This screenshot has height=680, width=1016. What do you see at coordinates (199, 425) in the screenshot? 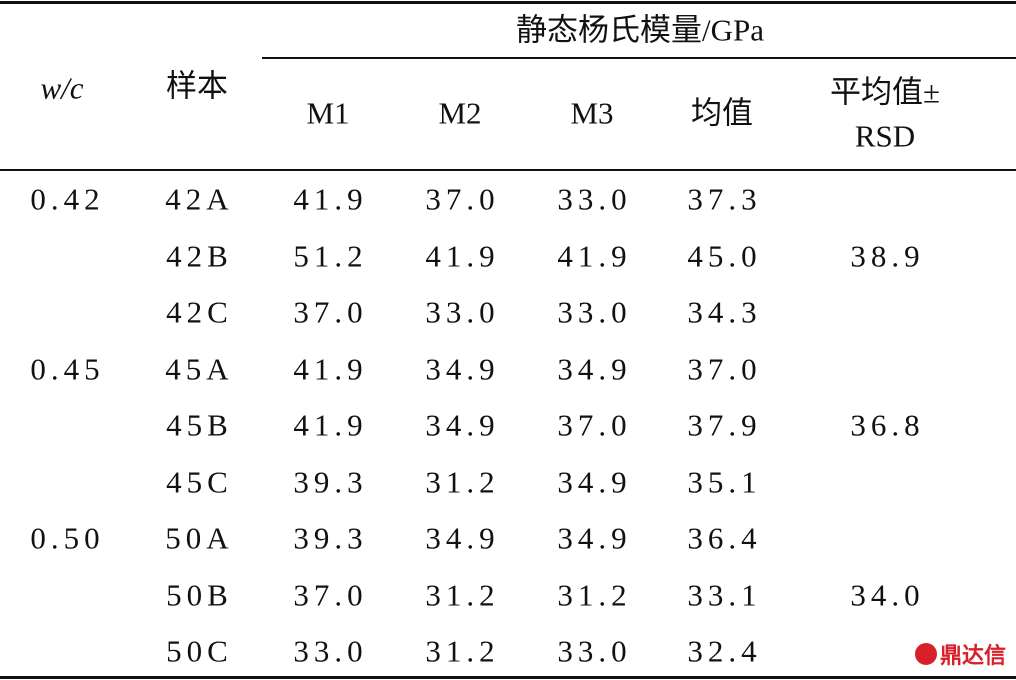
I see `sample-cell: 45B` at bounding box center [199, 425].